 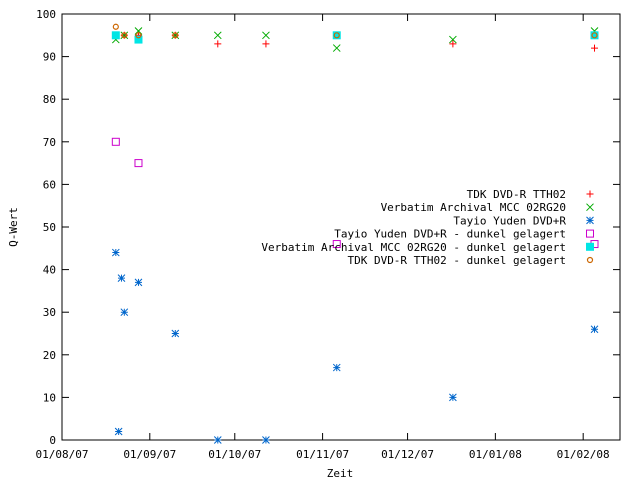 What do you see at coordinates (340, 473) in the screenshot?
I see `x-axis-label: Zeit` at bounding box center [340, 473].